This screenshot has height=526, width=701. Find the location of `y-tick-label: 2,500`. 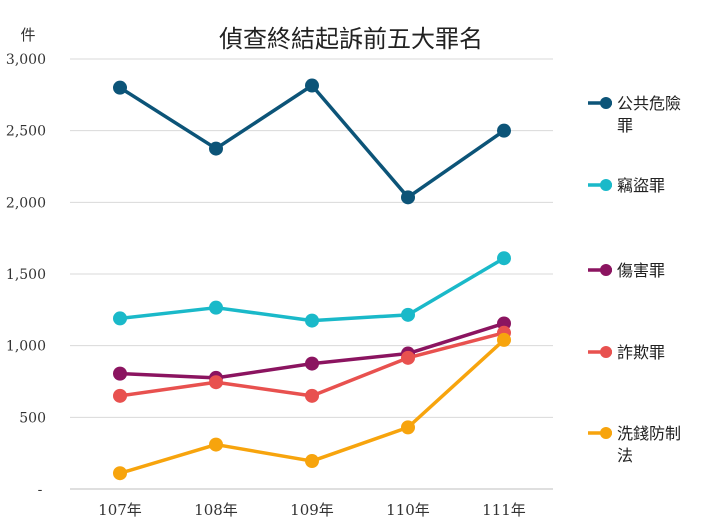

y-tick-label: 2,500 is located at coordinates (26, 132).